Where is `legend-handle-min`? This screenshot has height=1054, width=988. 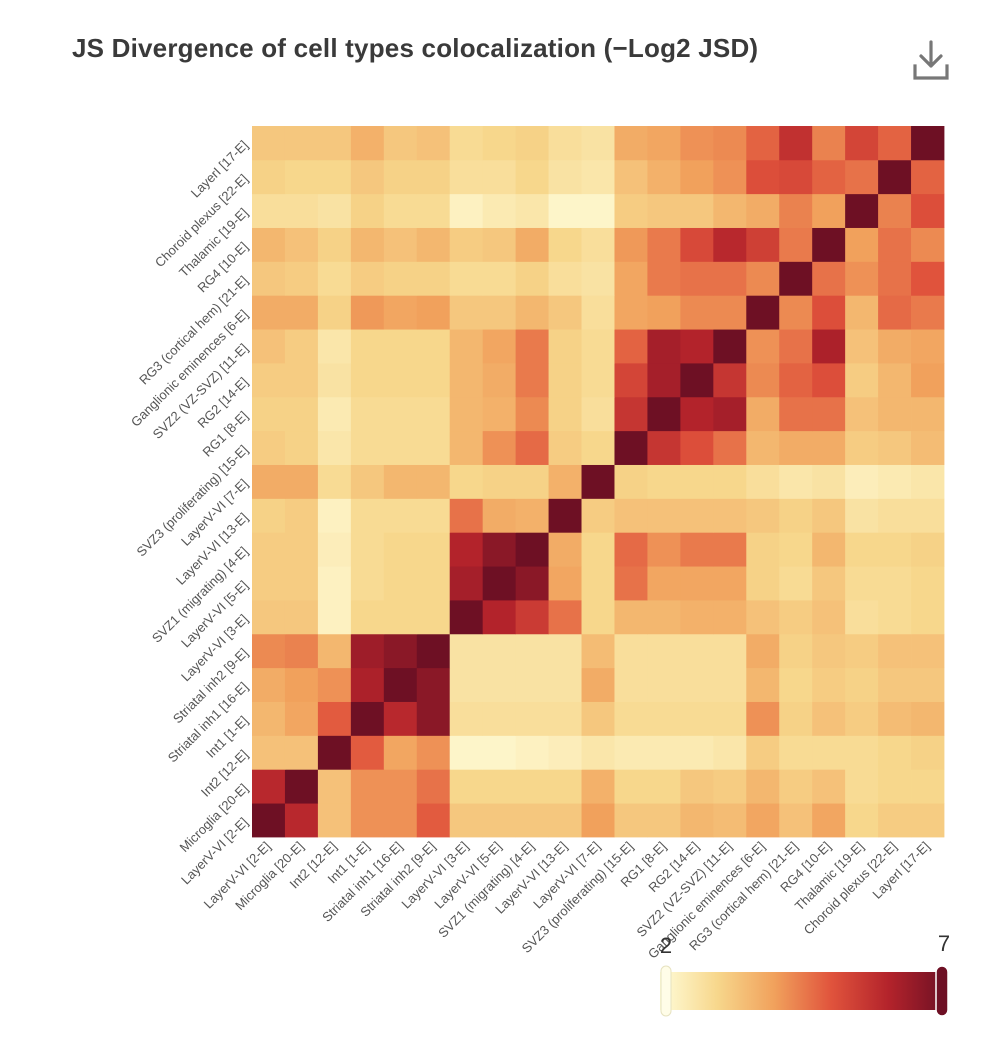 legend-handle-min is located at coordinates (666, 991).